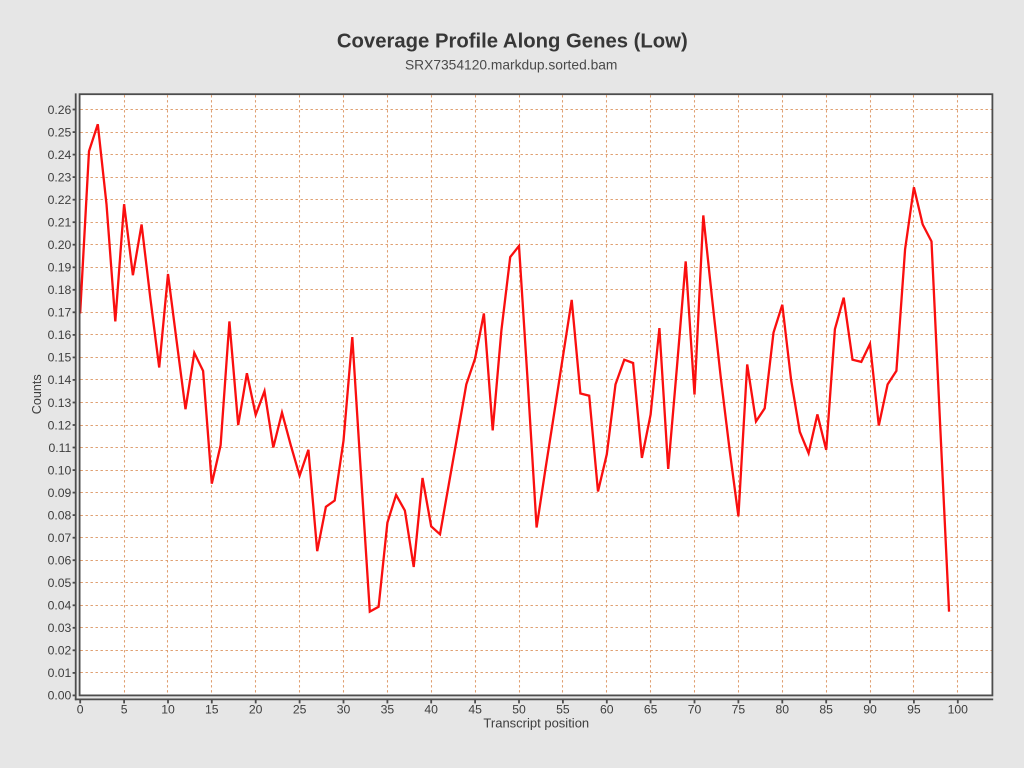  Describe the element at coordinates (344, 710) in the screenshot. I see `svg-text: 30` at that location.